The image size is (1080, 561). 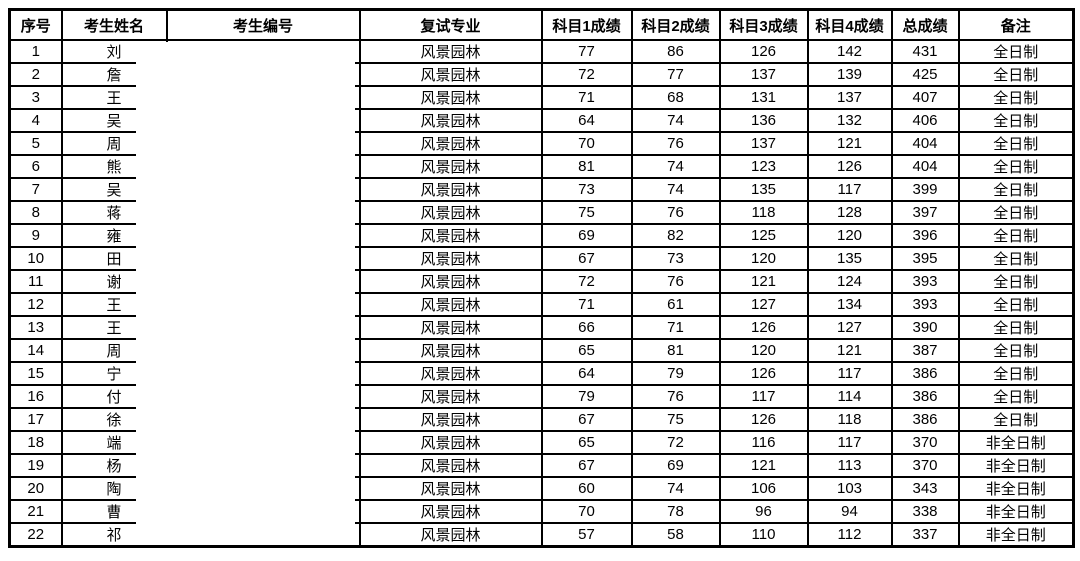 What do you see at coordinates (35, 465) in the screenshot?
I see `cell-no: 19` at bounding box center [35, 465].